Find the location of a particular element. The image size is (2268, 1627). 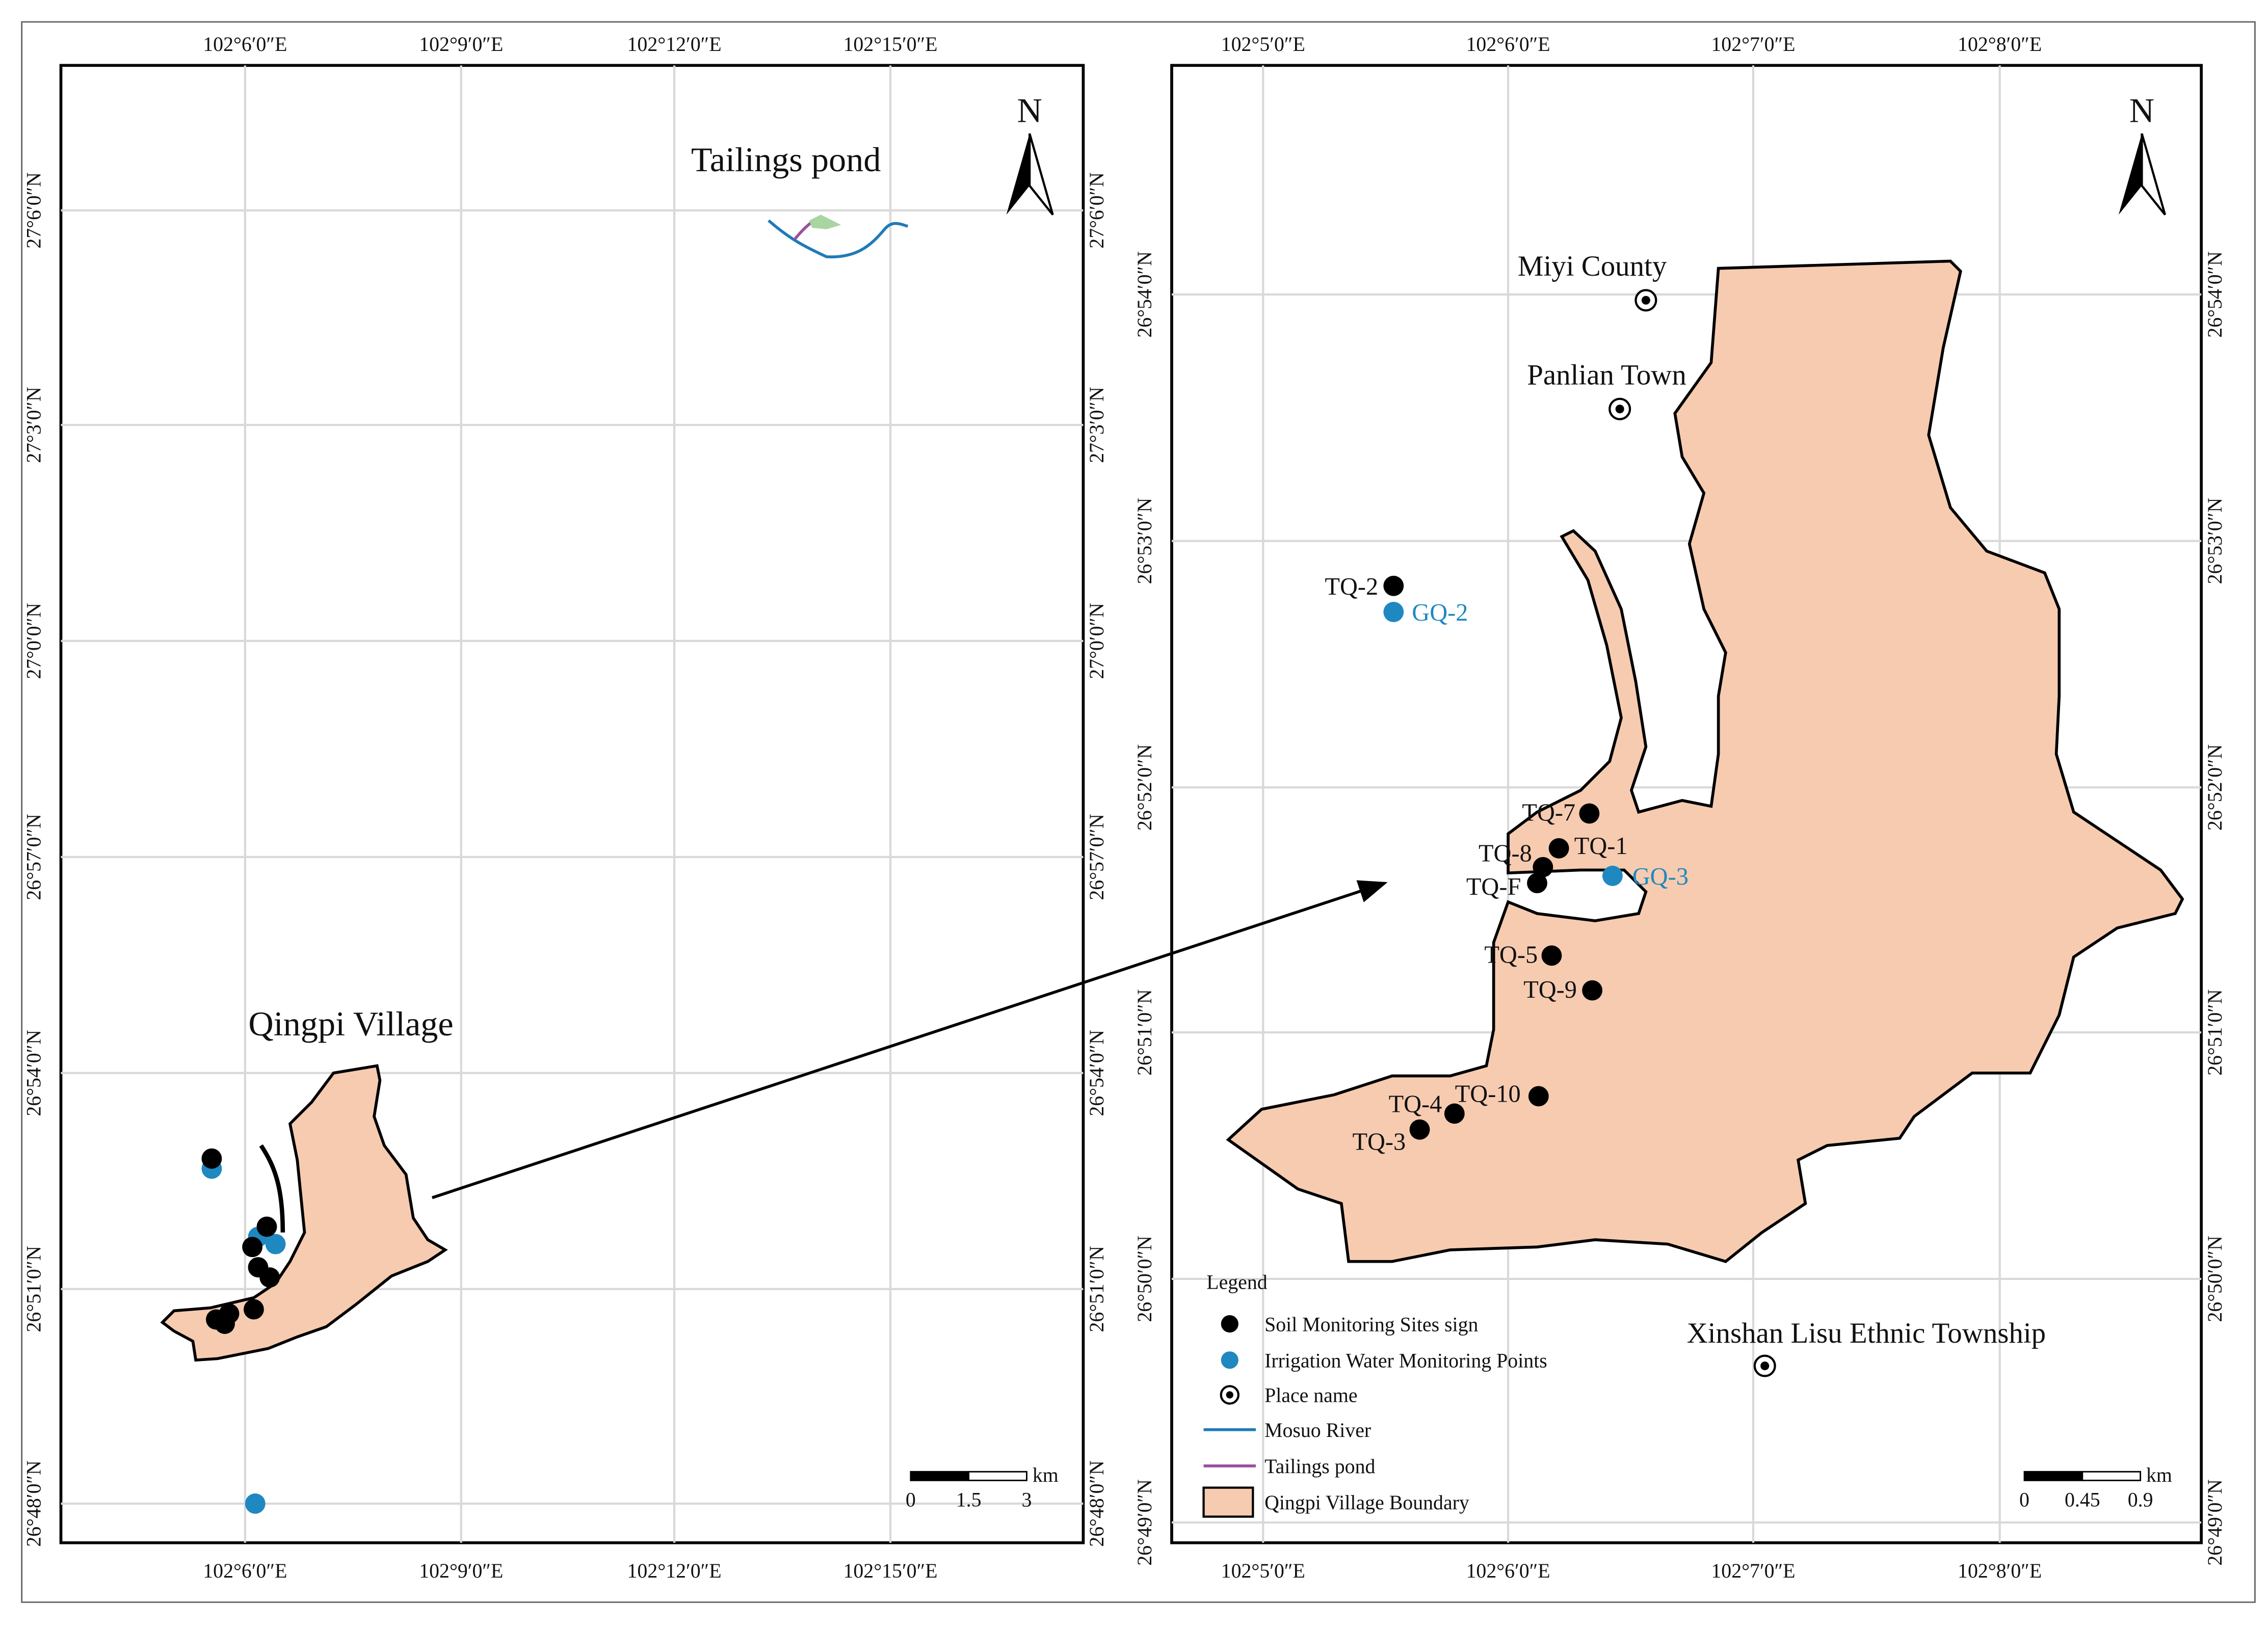

scale-tick: 3 is located at coordinates (1026, 1500).